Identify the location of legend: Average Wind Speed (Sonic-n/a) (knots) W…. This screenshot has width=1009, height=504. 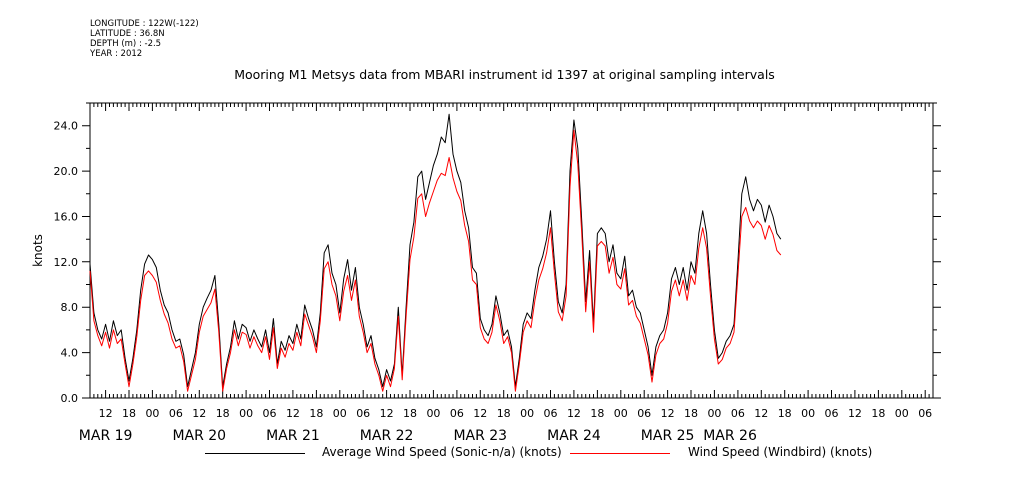
(504, 454).